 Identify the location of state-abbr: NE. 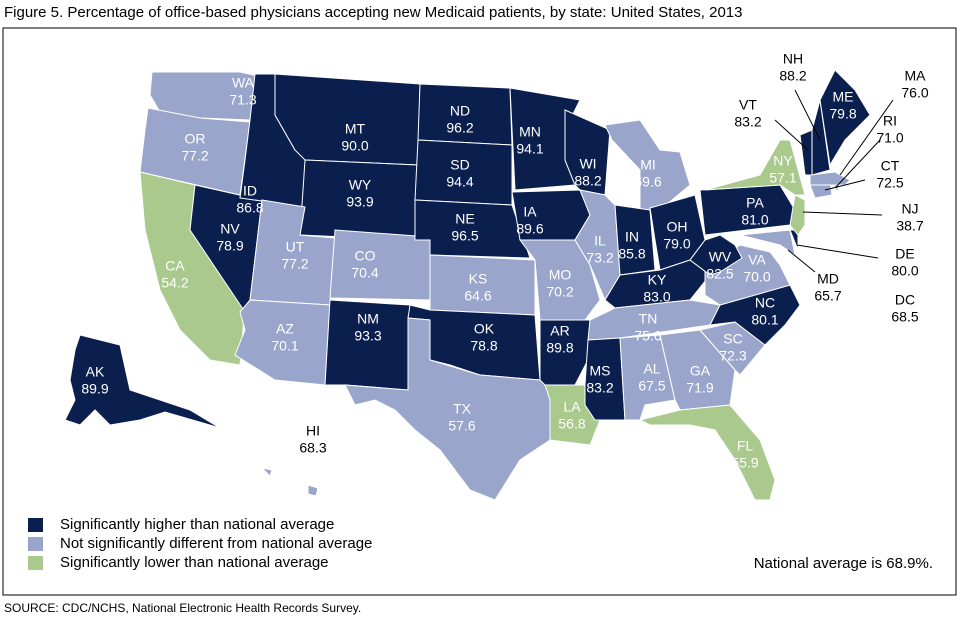
(464, 219).